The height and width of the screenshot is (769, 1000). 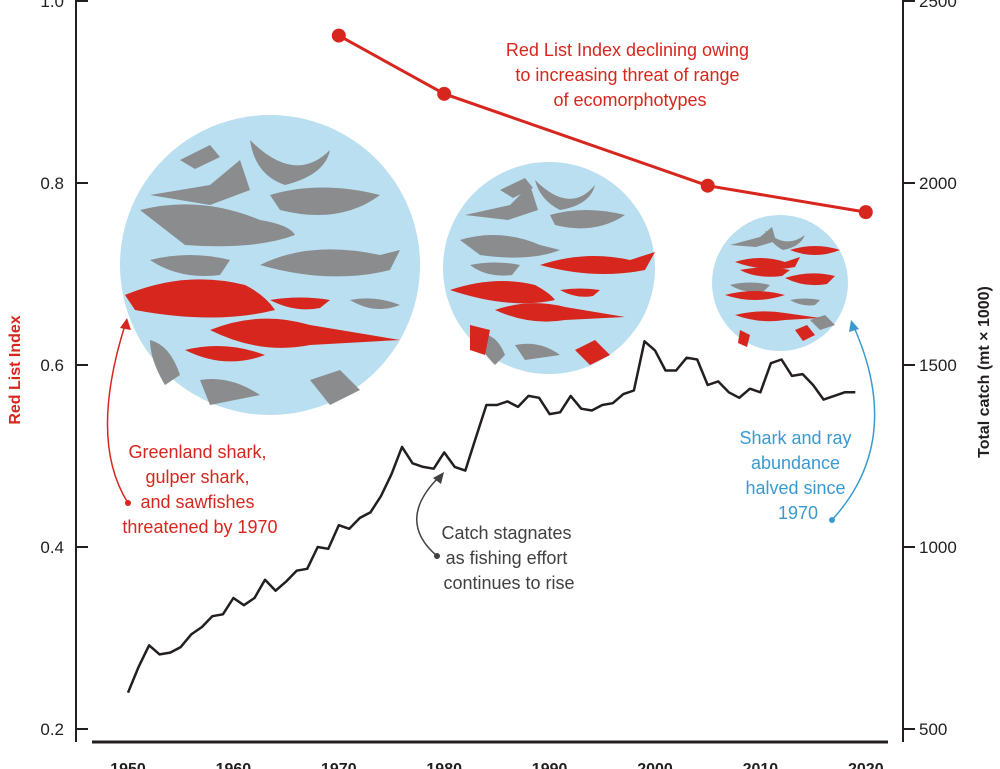 I want to click on annotation-catch-line: continues to rise, so click(x=508, y=583).